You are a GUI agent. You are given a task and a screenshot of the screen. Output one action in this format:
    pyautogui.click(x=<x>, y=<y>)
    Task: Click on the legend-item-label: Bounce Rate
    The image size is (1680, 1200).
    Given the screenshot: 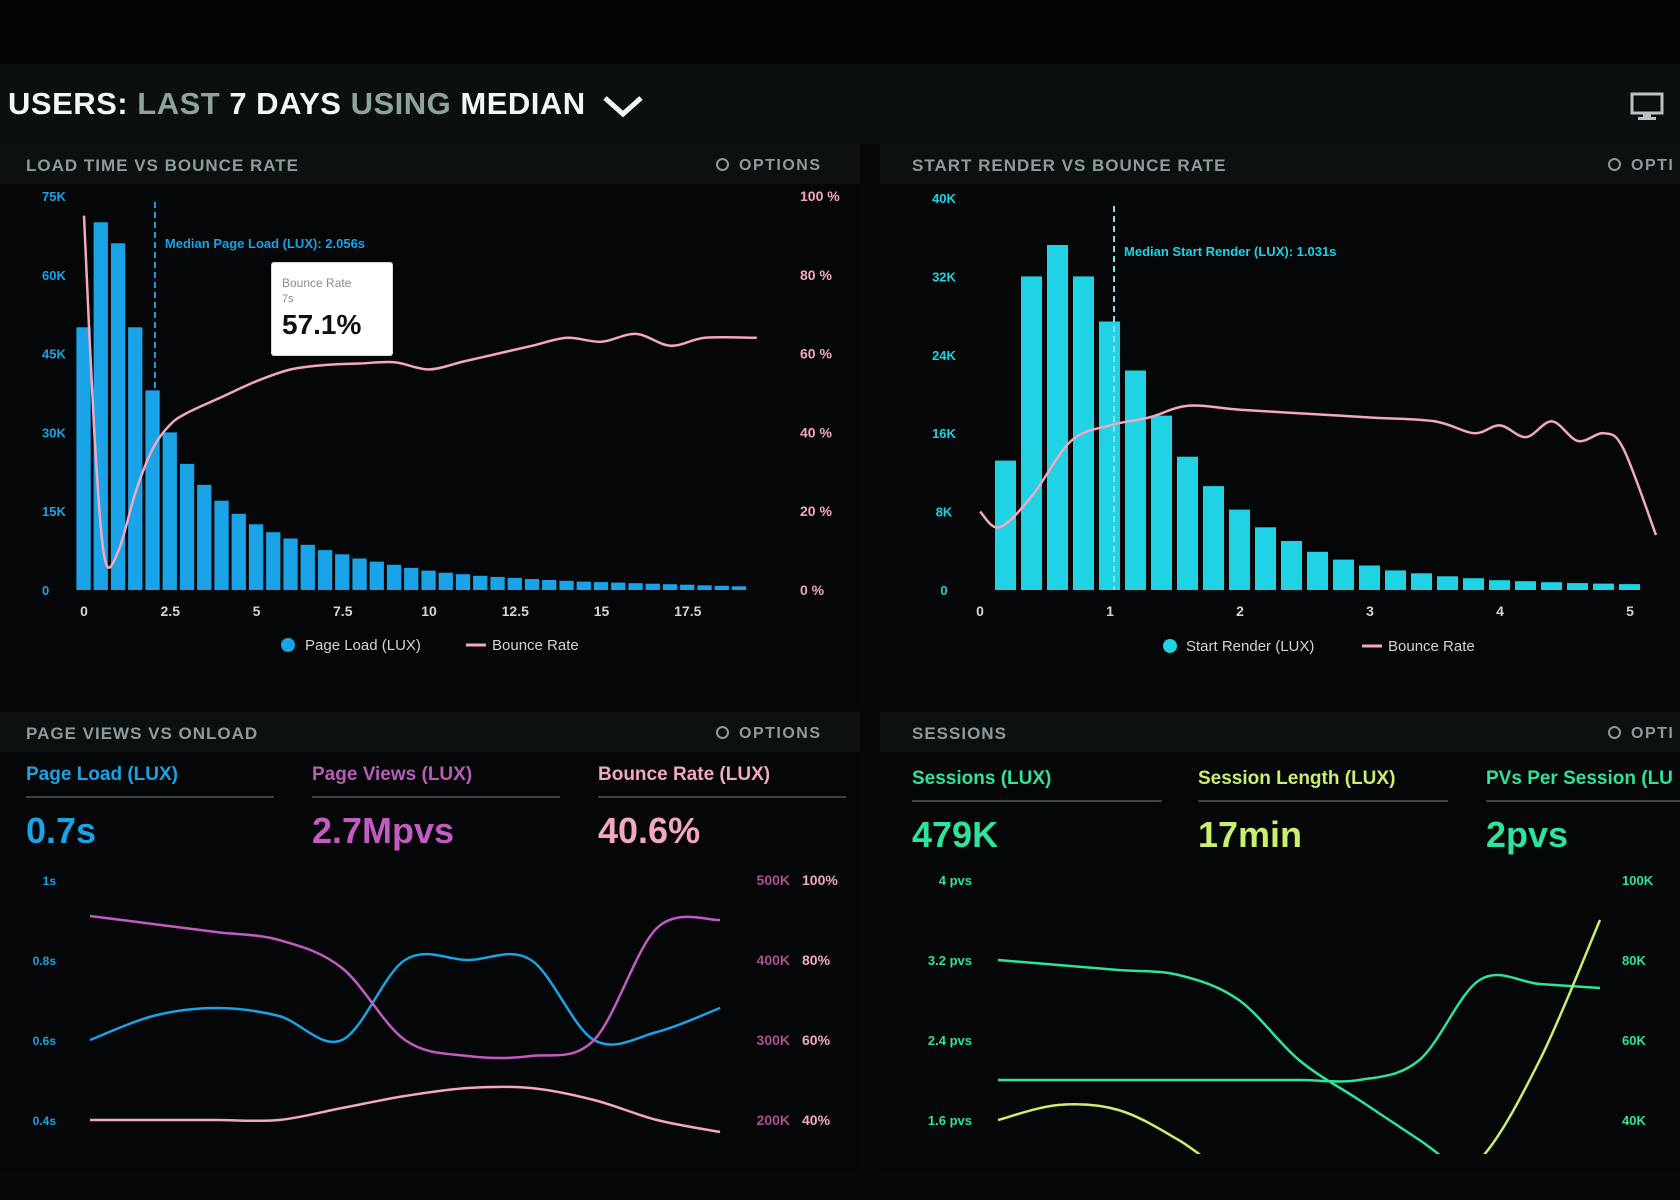 What is the action you would take?
    pyautogui.click(x=535, y=645)
    